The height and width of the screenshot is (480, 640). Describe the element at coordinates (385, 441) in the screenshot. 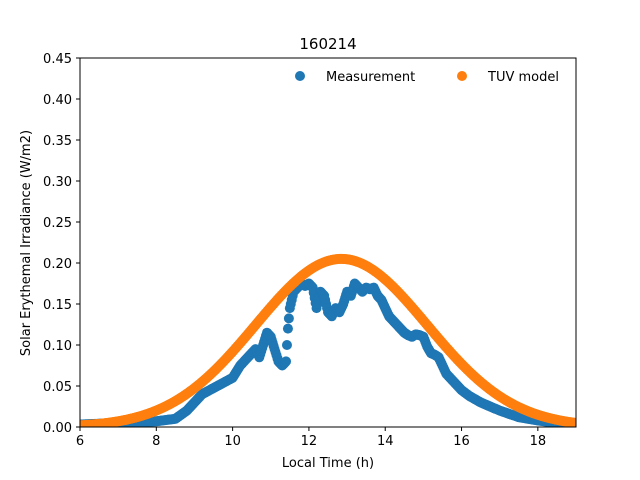

I see `x-tick-label: 14` at that location.